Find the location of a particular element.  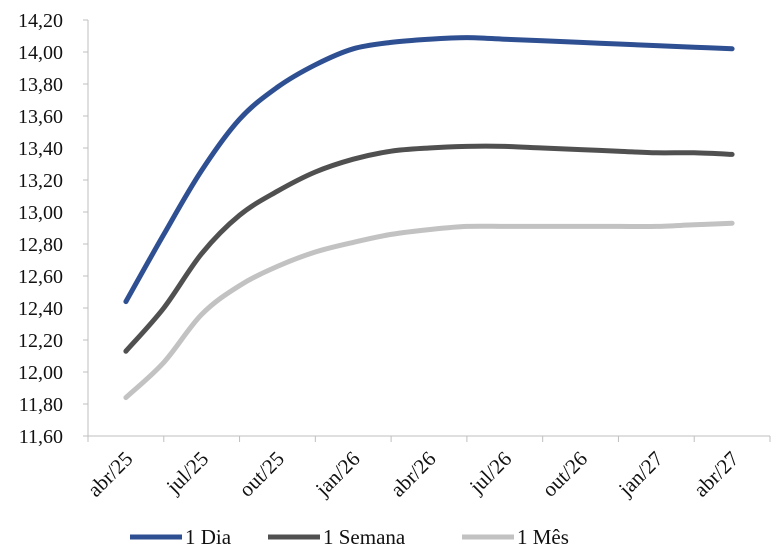

x-tick-label: abr/27 is located at coordinates (716, 474).